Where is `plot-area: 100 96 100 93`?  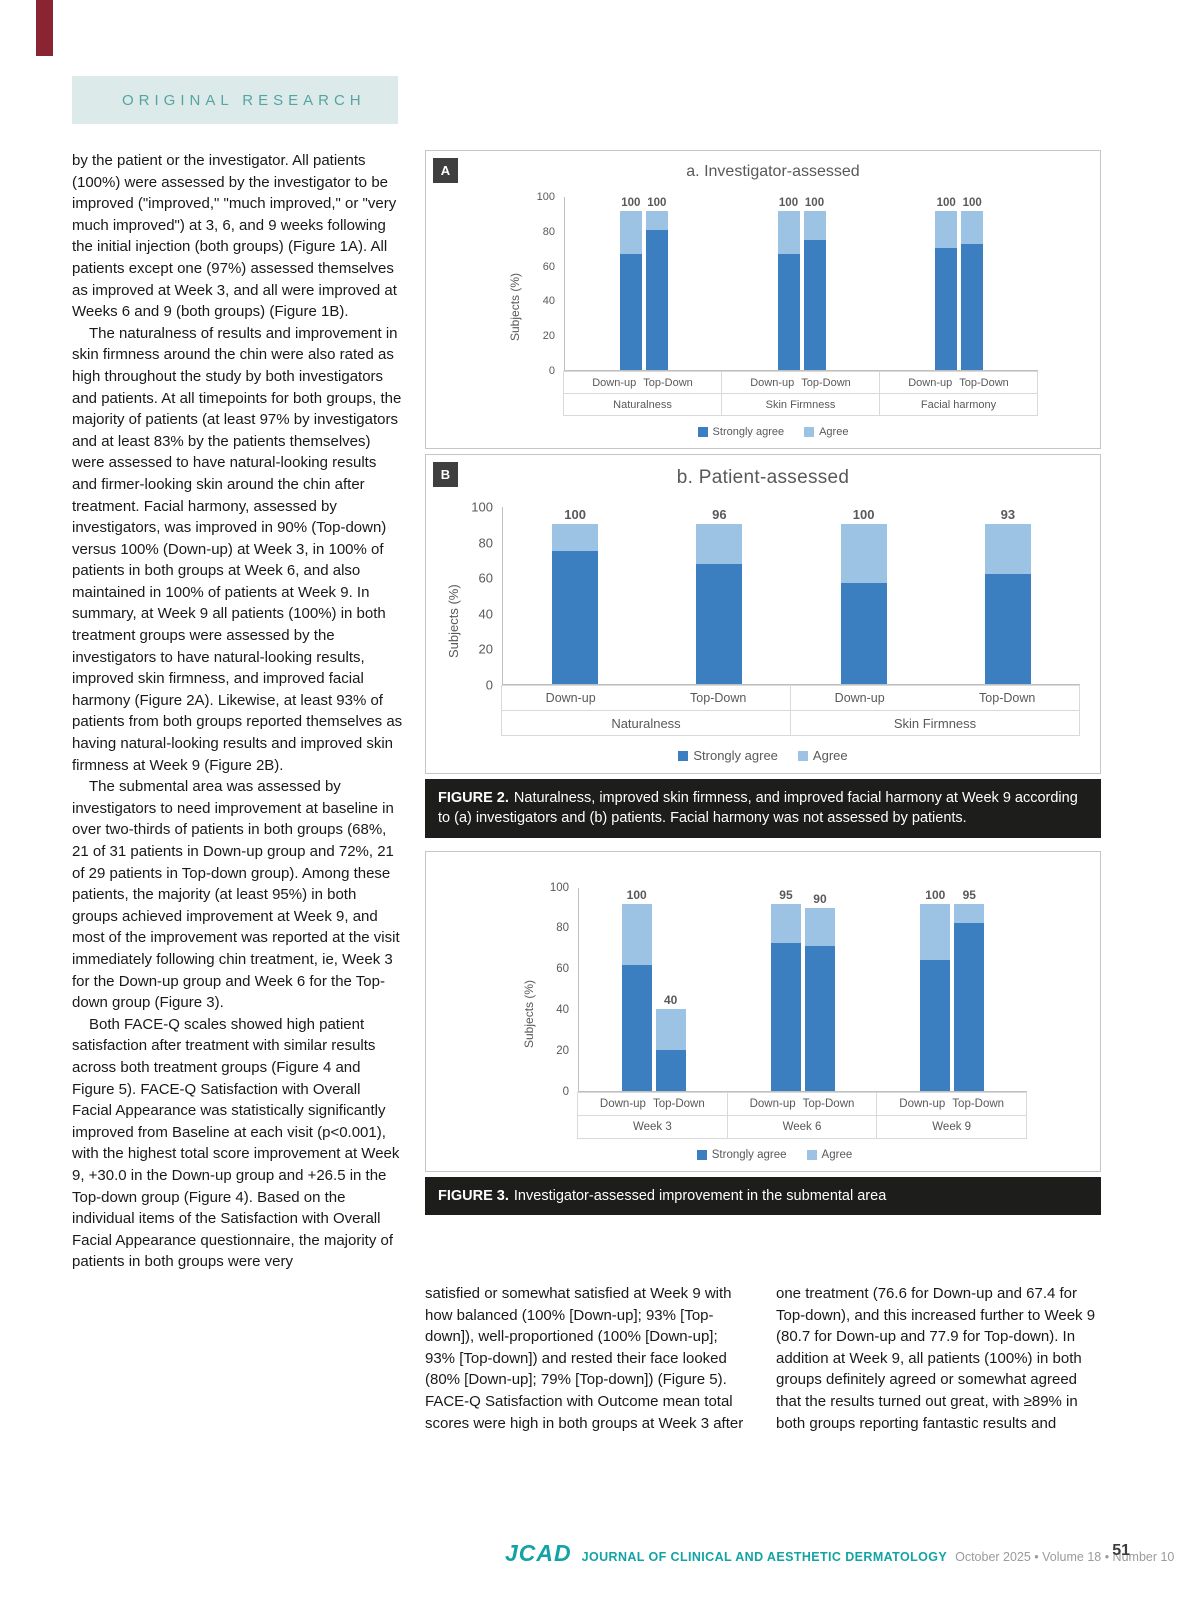 plot-area: 100 96 100 93 is located at coordinates (791, 596).